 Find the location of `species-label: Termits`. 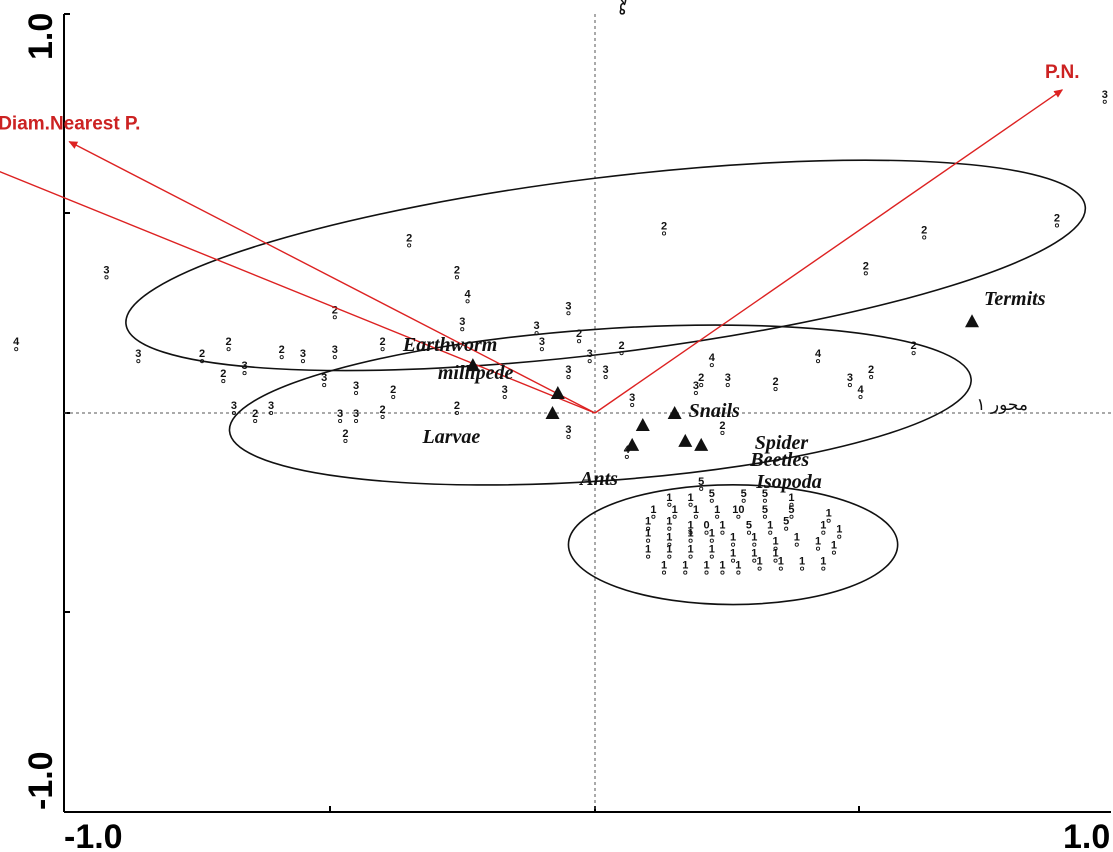

species-label: Termits is located at coordinates (1015, 299).